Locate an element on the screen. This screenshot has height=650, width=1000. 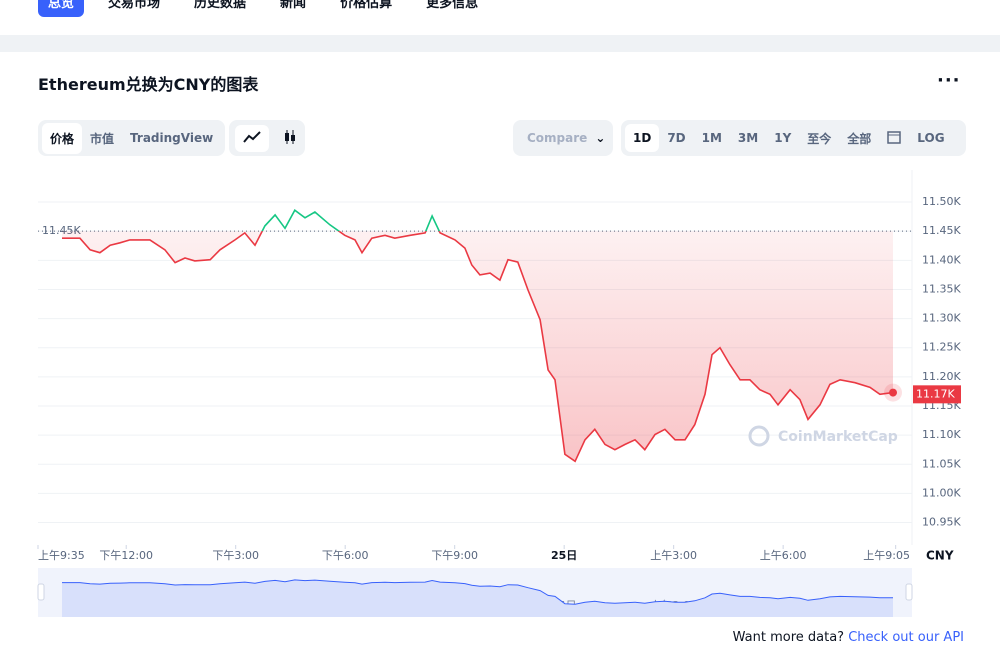
y-tick-label: 11.35K is located at coordinates (941, 288).